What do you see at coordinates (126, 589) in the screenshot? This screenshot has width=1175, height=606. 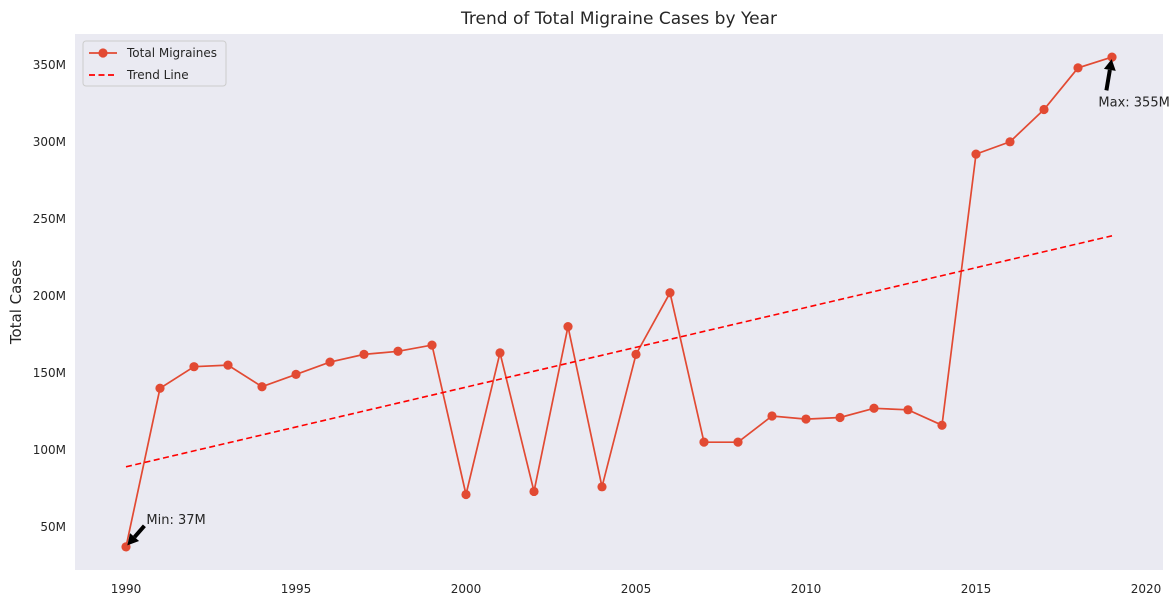 I see `x-tick-label: 1990` at bounding box center [126, 589].